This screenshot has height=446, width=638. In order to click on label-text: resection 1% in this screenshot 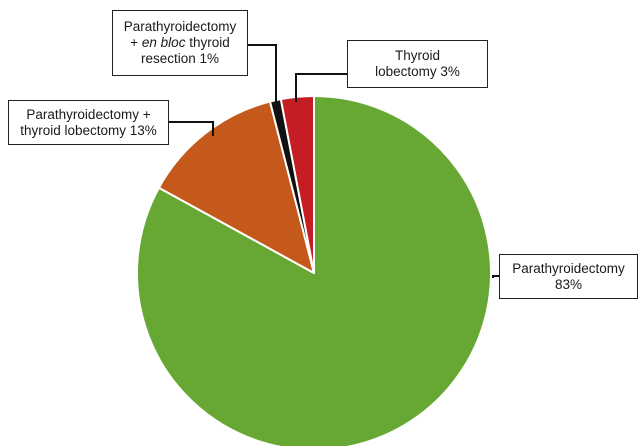, I will do `click(180, 58)`.